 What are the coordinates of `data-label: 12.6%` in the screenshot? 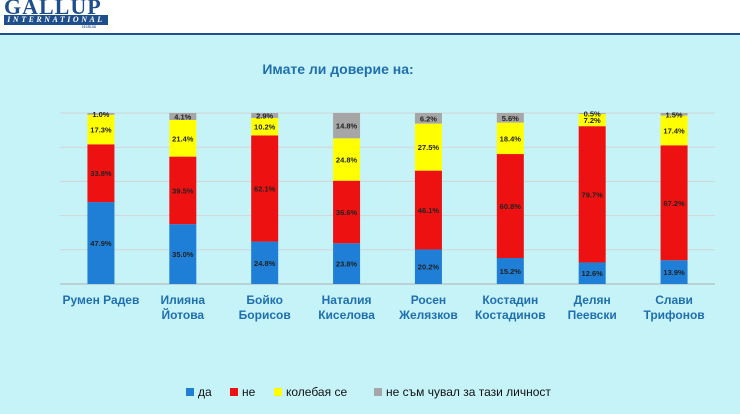 It's located at (593, 273).